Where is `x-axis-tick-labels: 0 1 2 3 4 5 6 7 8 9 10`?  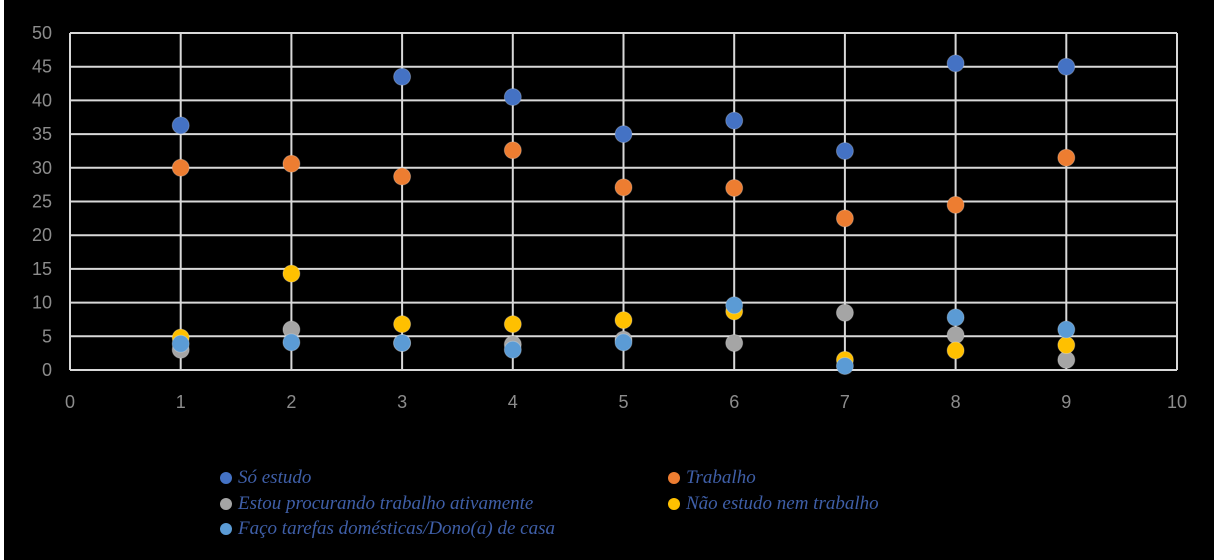
x-axis-tick-labels: 0 1 2 3 4 5 6 7 8 9 10 is located at coordinates (626, 402).